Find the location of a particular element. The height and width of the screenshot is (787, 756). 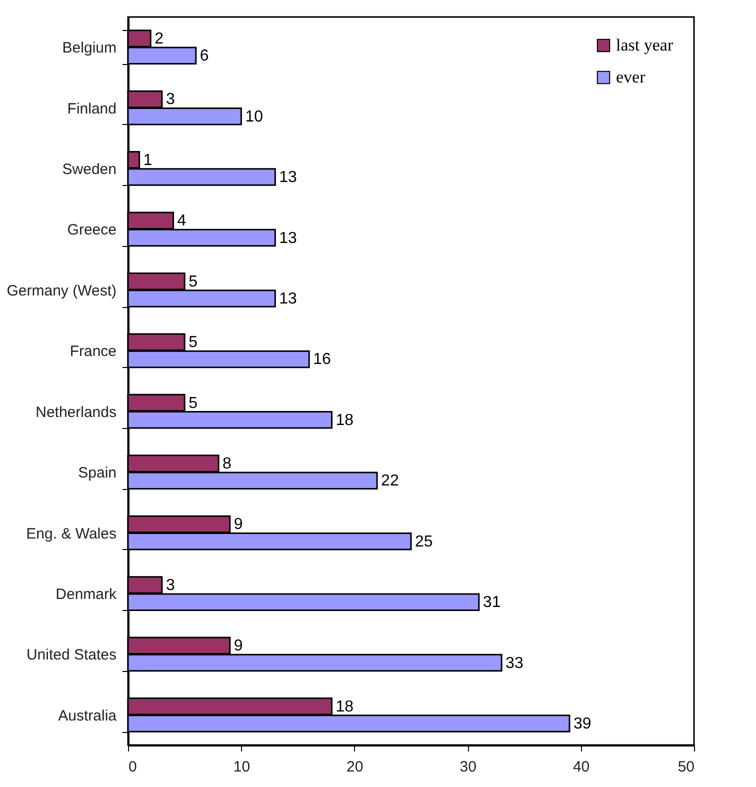

x-tick-label: 30 is located at coordinates (468, 767).